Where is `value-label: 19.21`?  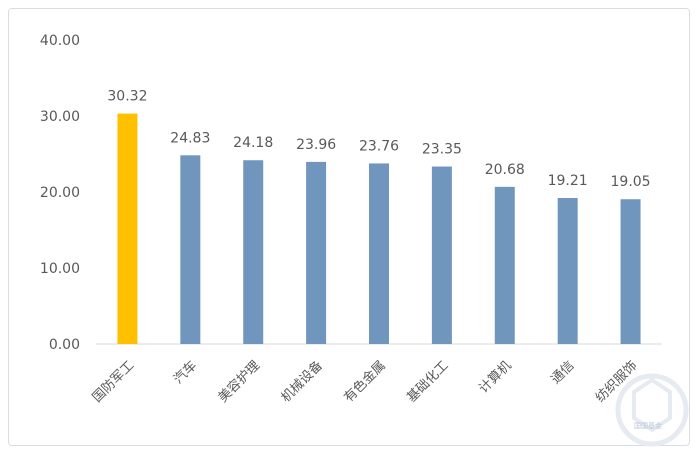
value-label: 19.21 is located at coordinates (568, 181).